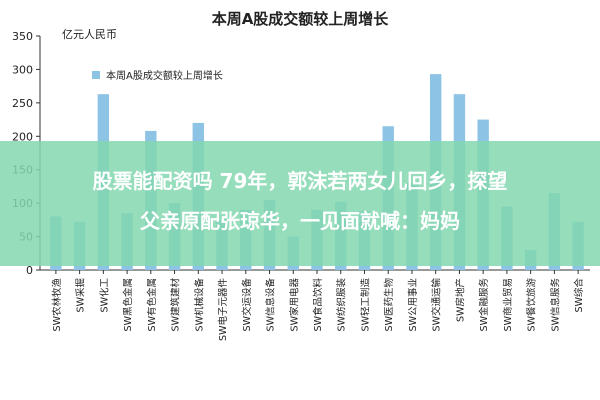 The height and width of the screenshot is (400, 600). What do you see at coordinates (199, 305) in the screenshot?
I see `x-tick-label: SW机械设备` at bounding box center [199, 305].